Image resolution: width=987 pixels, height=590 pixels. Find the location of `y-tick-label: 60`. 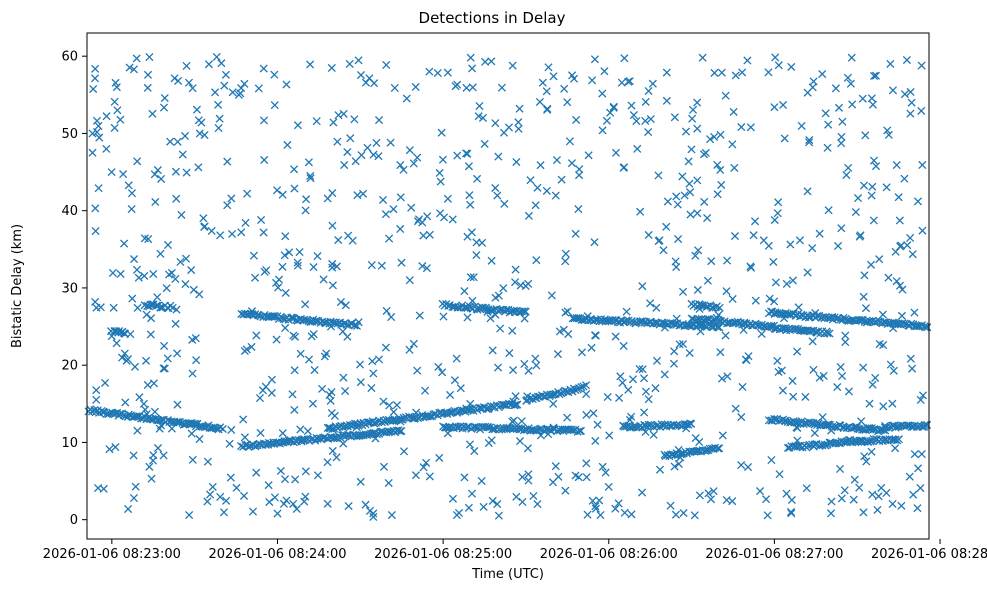

y-tick-label: 60 is located at coordinates (69, 57).